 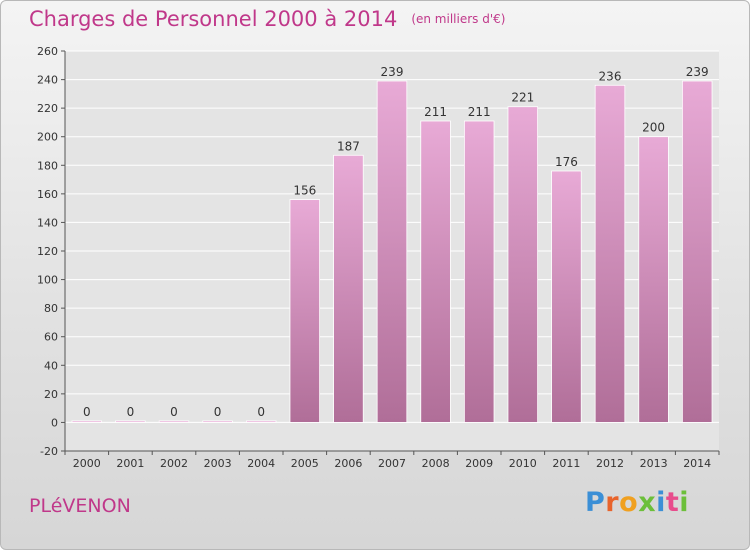 I want to click on y-tick-label: 260, so click(x=47, y=51).